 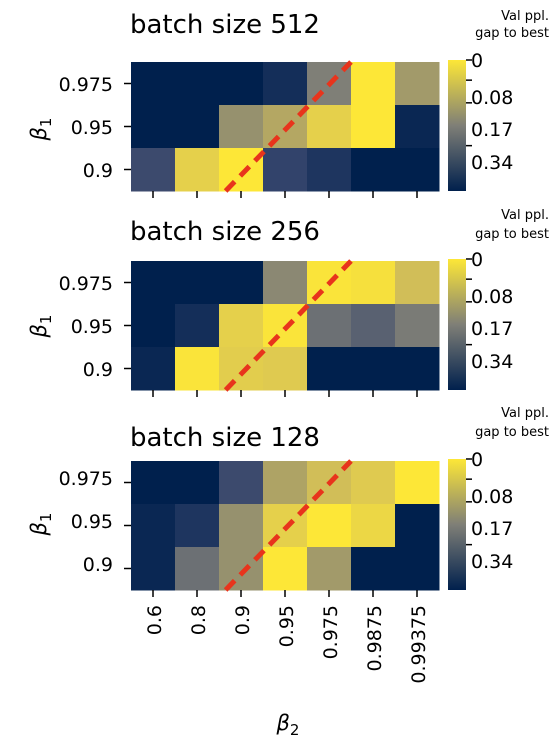 What do you see at coordinates (375, 638) in the screenshot?
I see `x-tick-label: 0.9875` at bounding box center [375, 638].